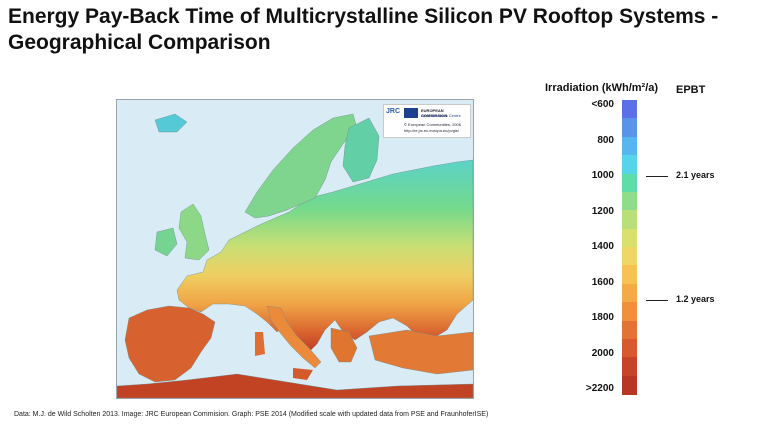  Describe the element at coordinates (432, 124) in the screenshot. I see `jrc-copyright: © European Communities, 2006` at that location.